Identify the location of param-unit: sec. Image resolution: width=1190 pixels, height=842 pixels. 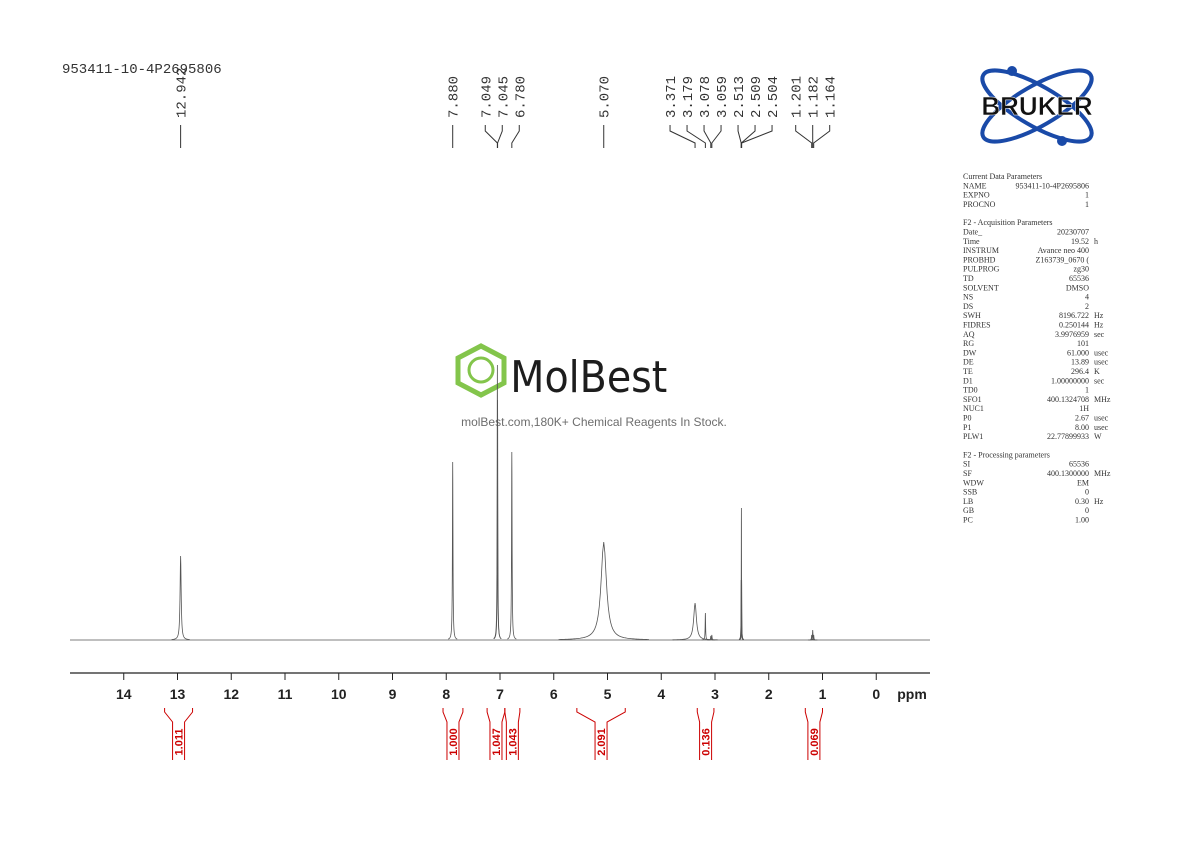
(1099, 380).